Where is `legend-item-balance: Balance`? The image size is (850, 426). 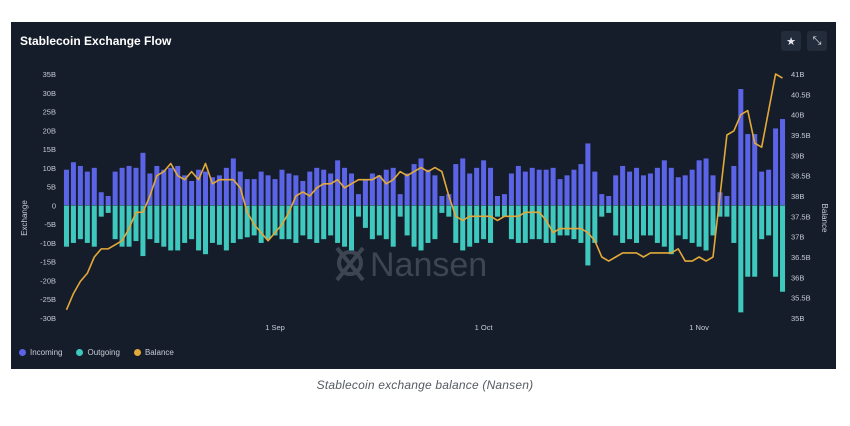
legend-item-balance: Balance is located at coordinates (153, 352).